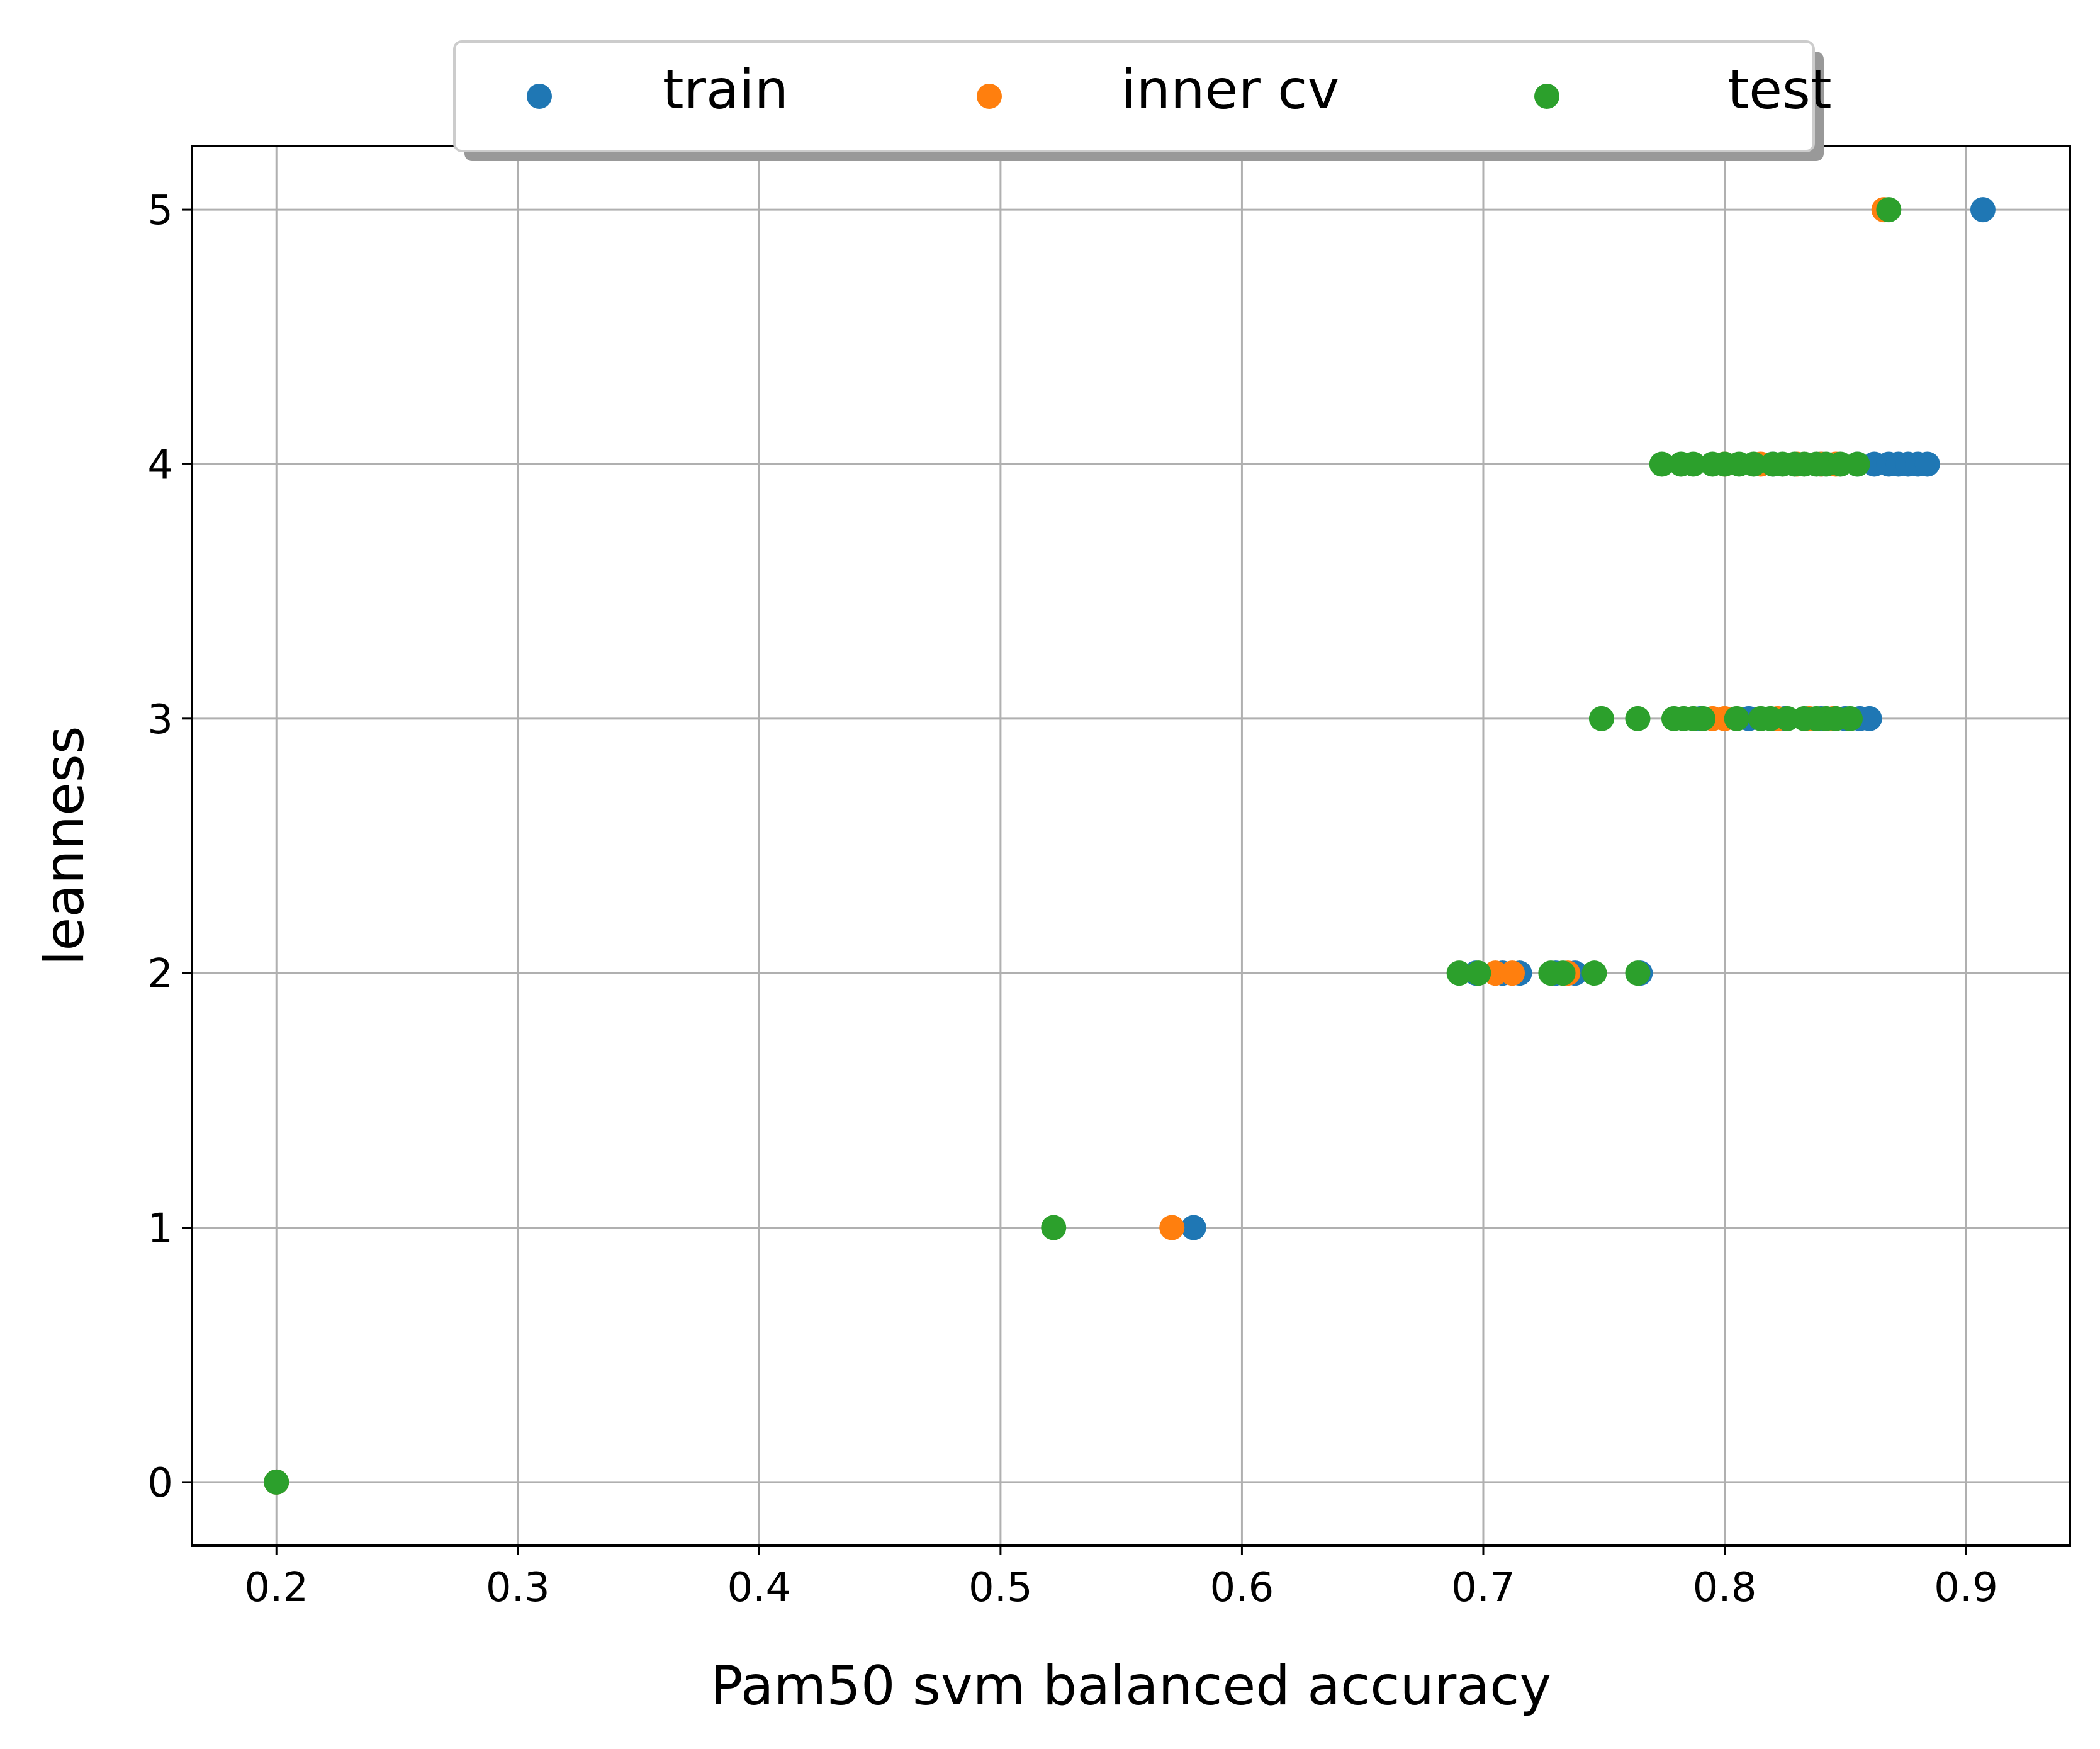  I want to click on legend-box, so click(1134, 96).